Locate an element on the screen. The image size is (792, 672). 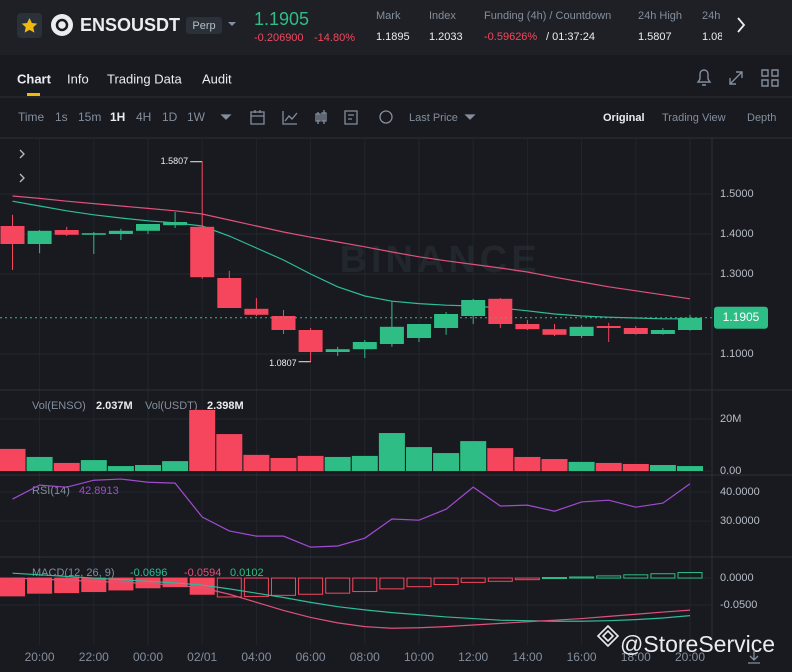
settings-icon is located at coordinates (386, 117).